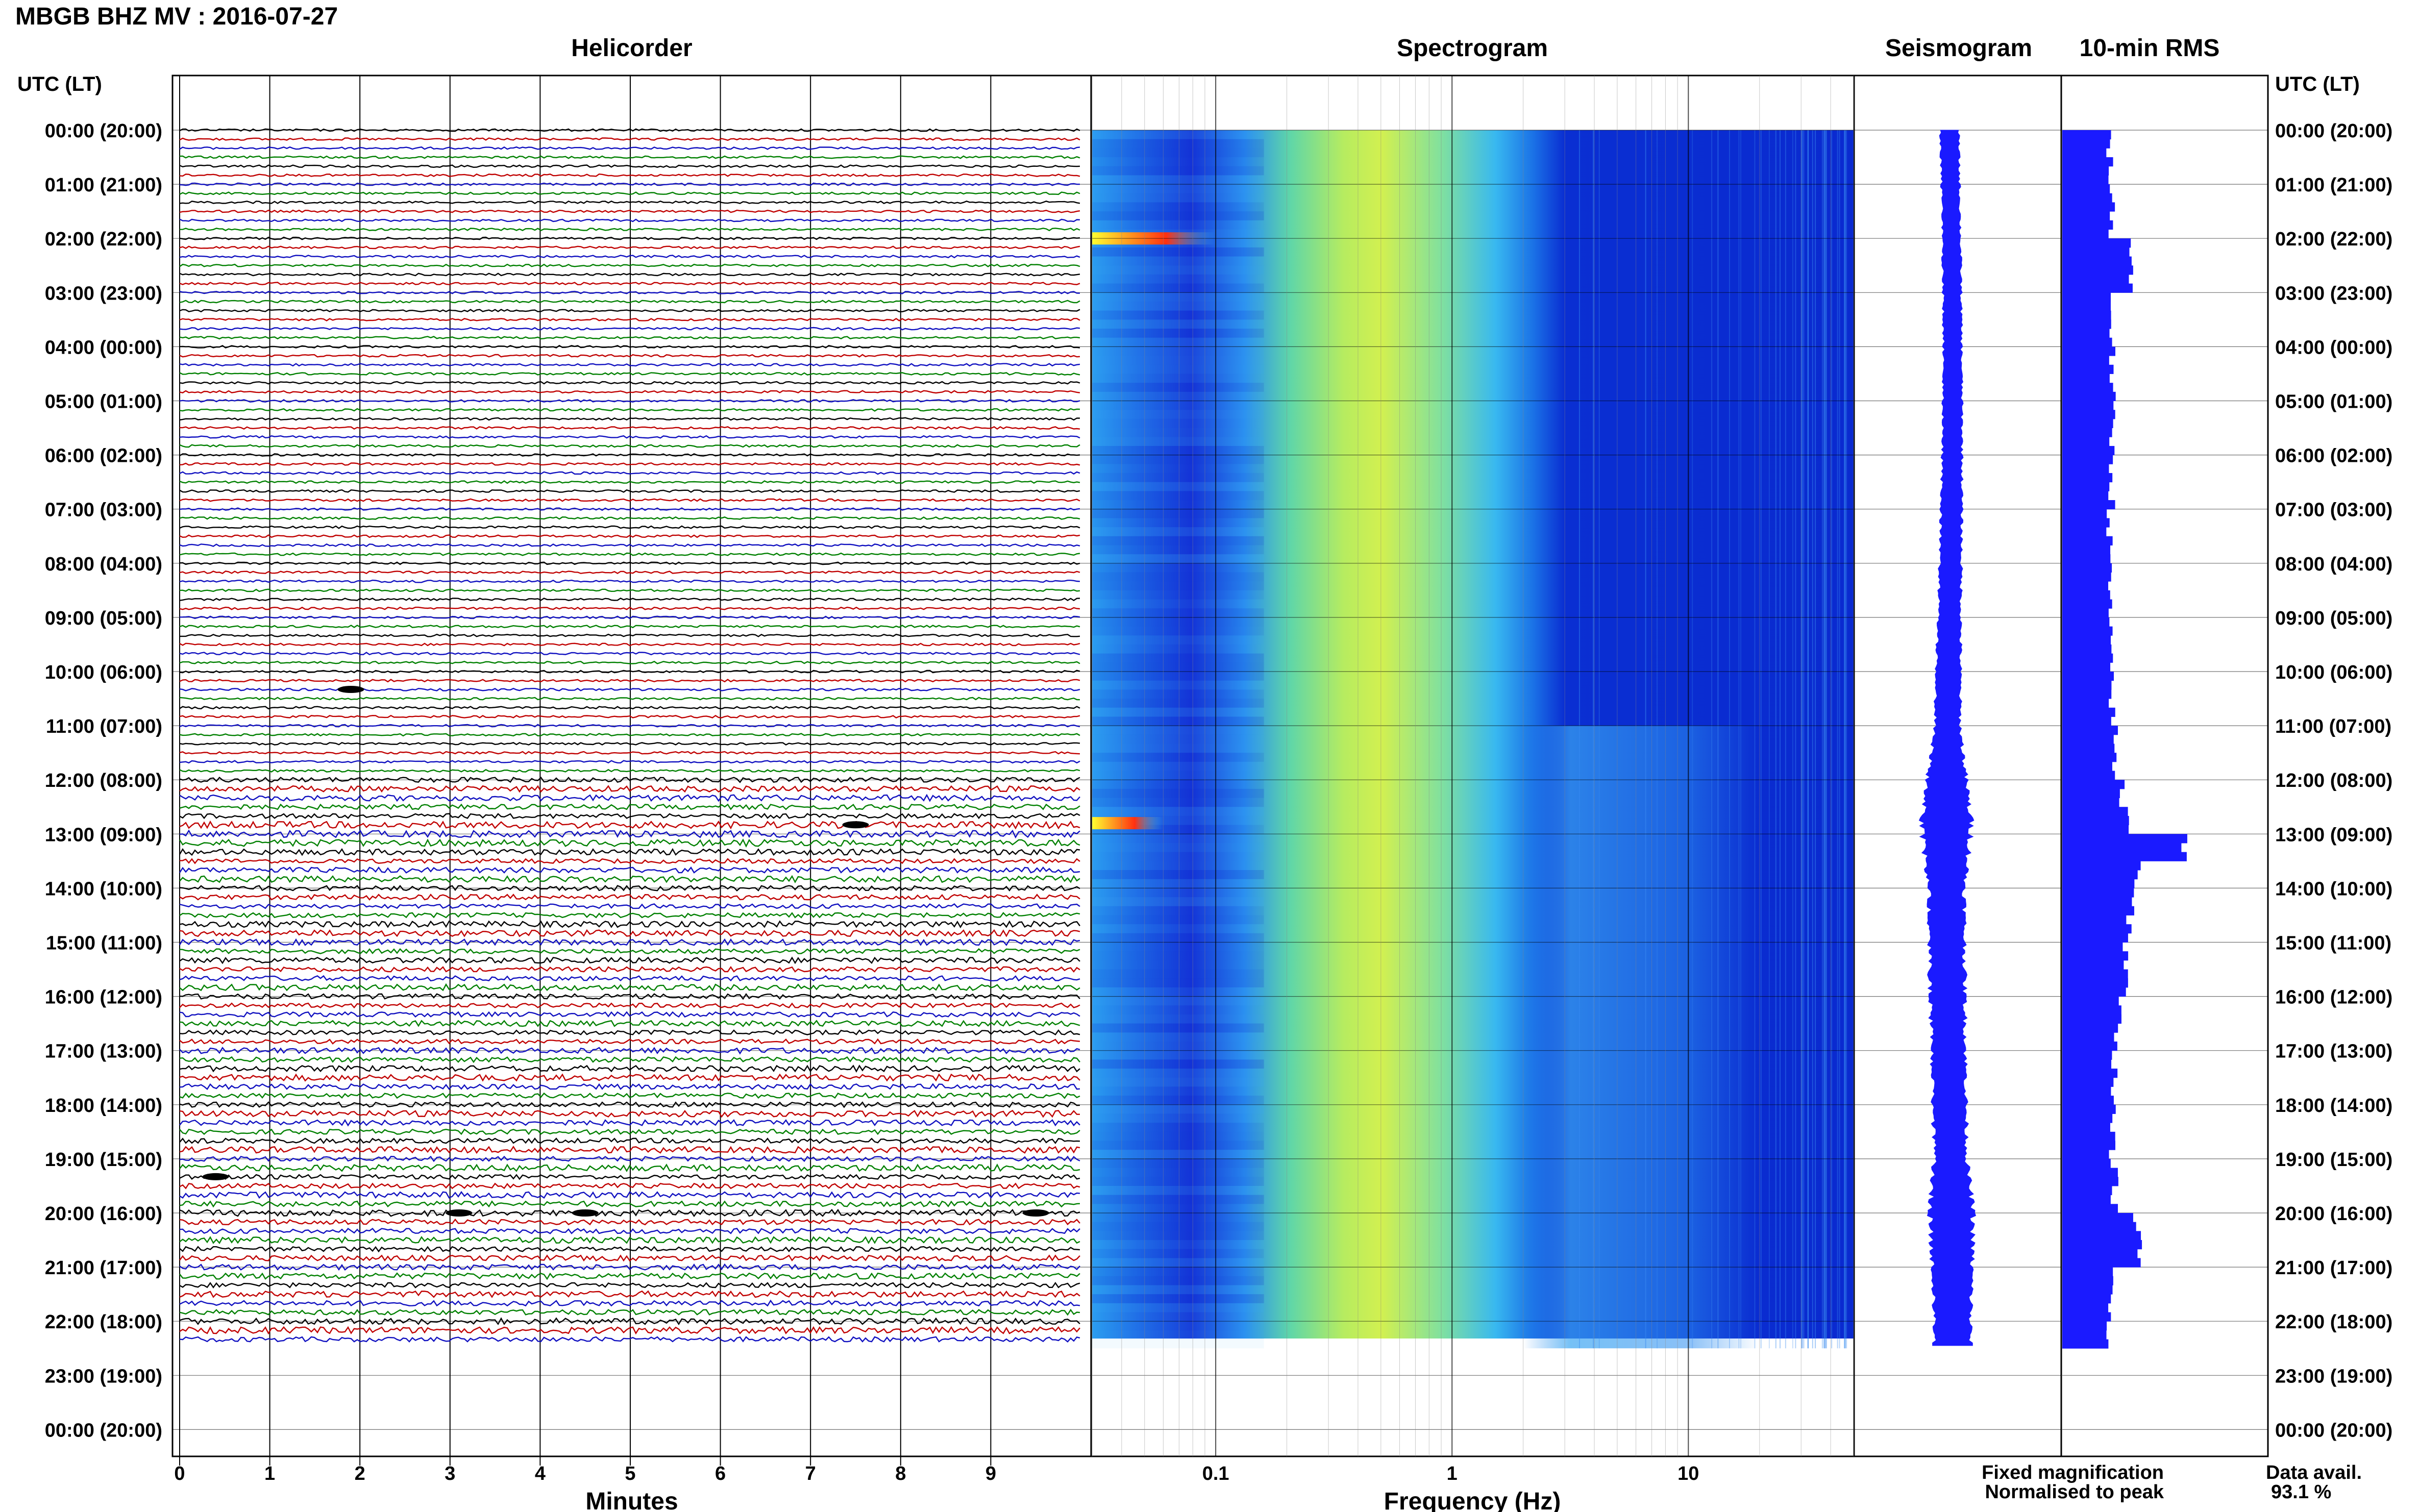 This screenshot has width=2419, height=1512. Describe the element at coordinates (104, 943) in the screenshot. I see `time-tick-label-left: 15:00 (11:00)` at that location.